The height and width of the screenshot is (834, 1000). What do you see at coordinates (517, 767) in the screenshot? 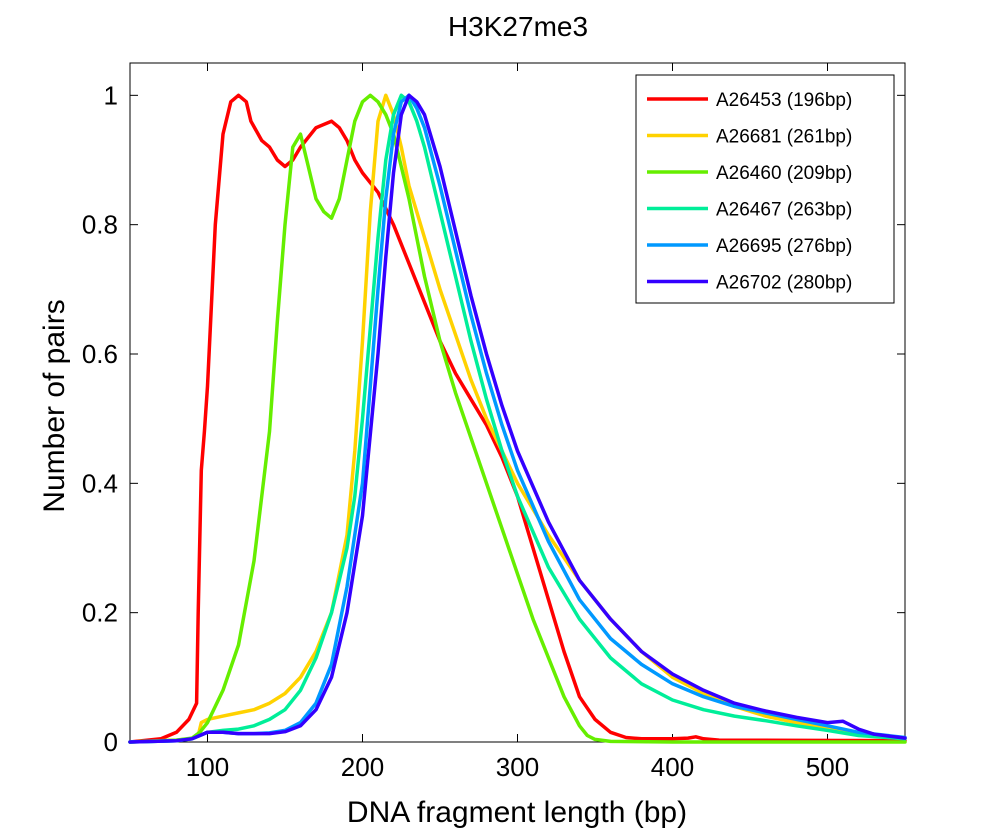
I see `x-tick-label: 300` at bounding box center [517, 767].